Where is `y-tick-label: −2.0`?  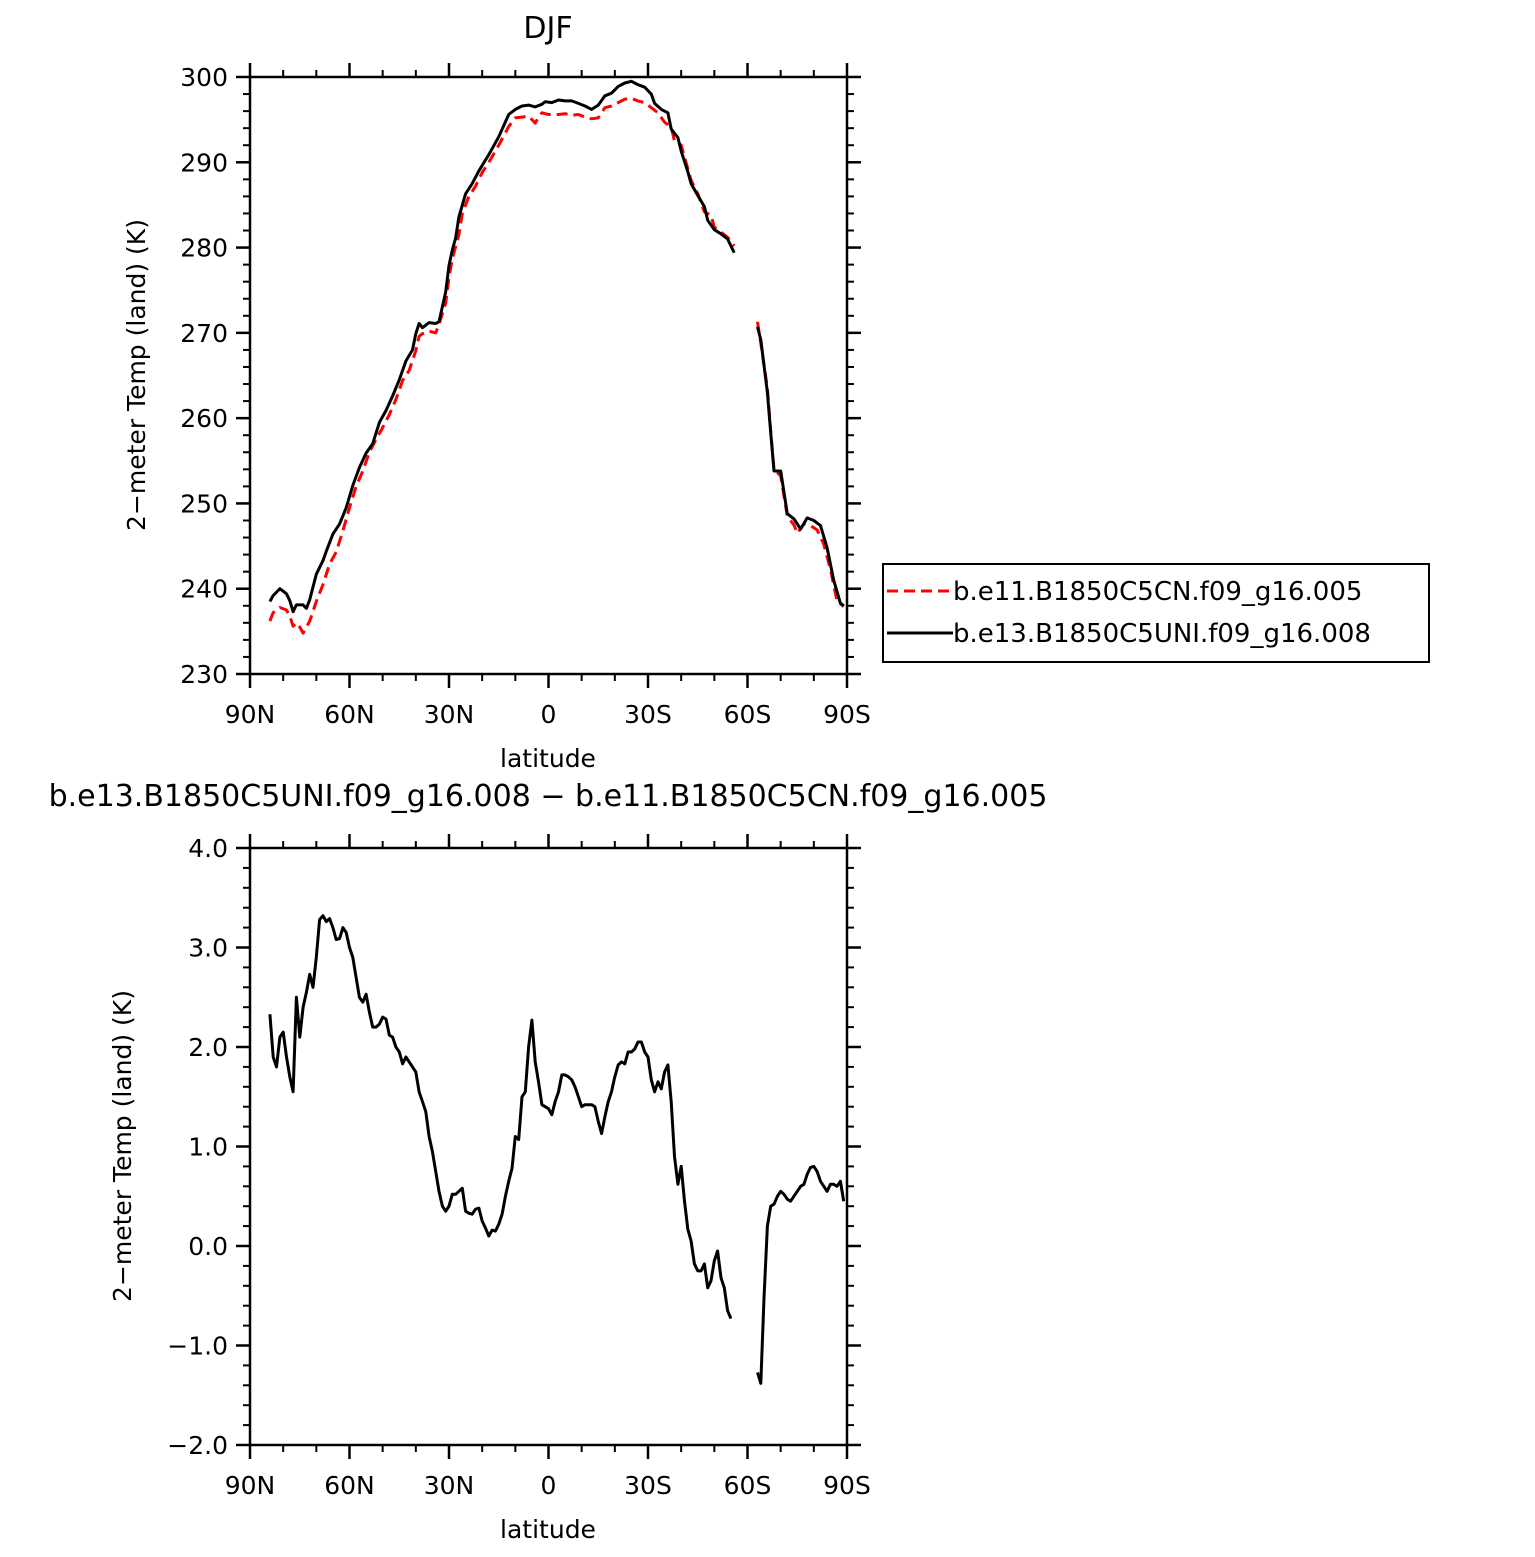 y-tick-label: −2.0 is located at coordinates (197, 1445).